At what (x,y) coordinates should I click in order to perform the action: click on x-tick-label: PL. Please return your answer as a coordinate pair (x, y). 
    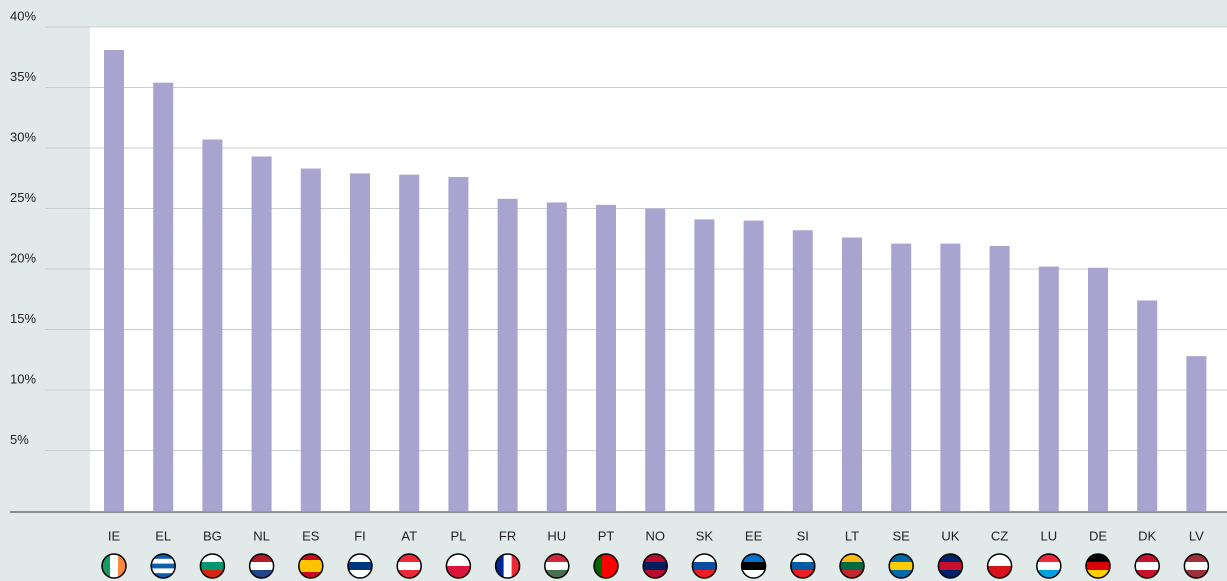
    Looking at the image, I should click on (458, 535).